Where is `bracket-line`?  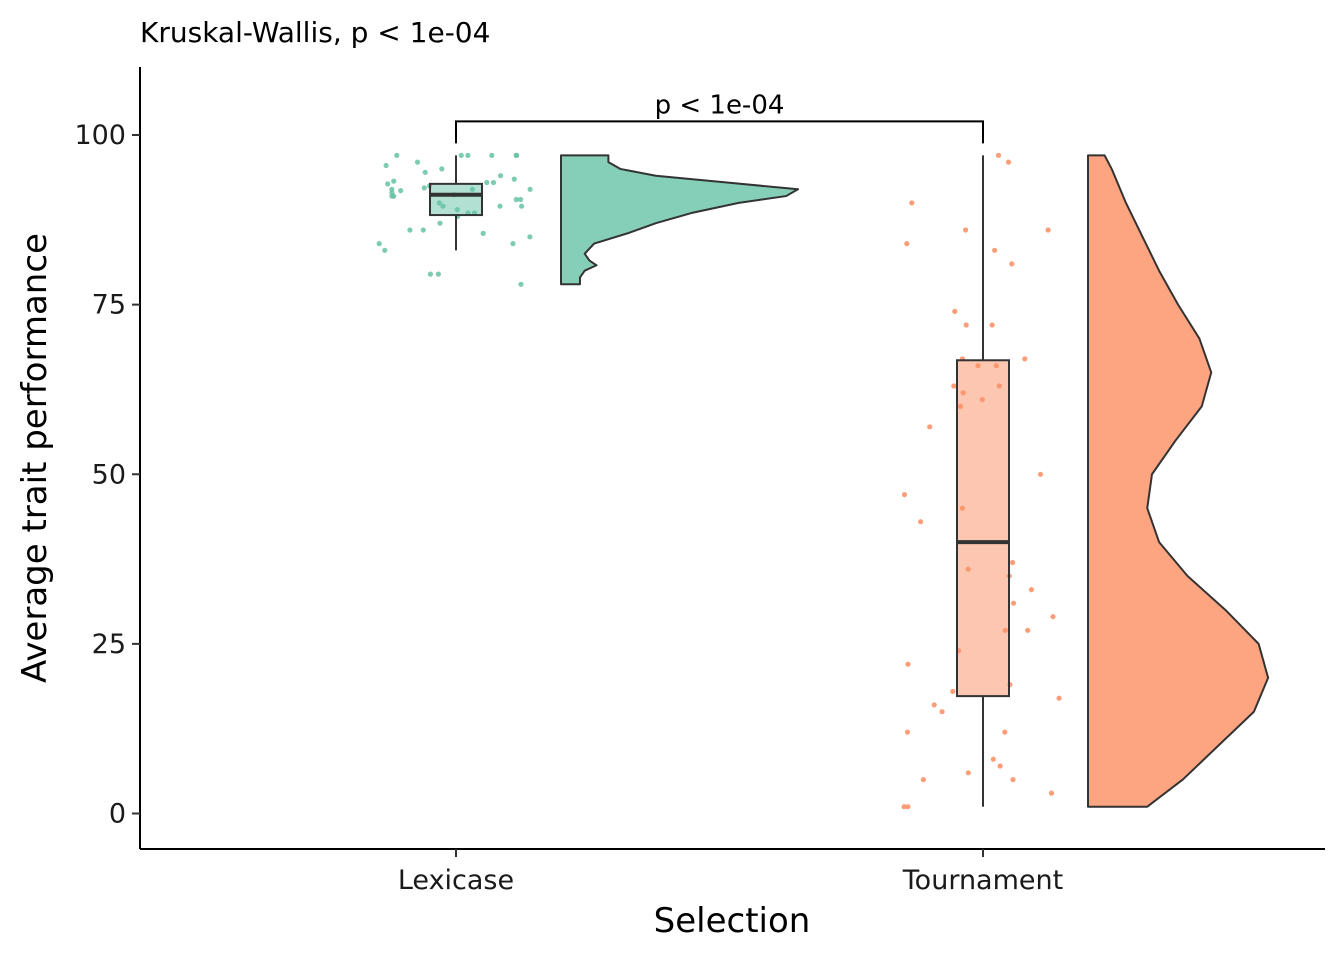 bracket-line is located at coordinates (719, 132).